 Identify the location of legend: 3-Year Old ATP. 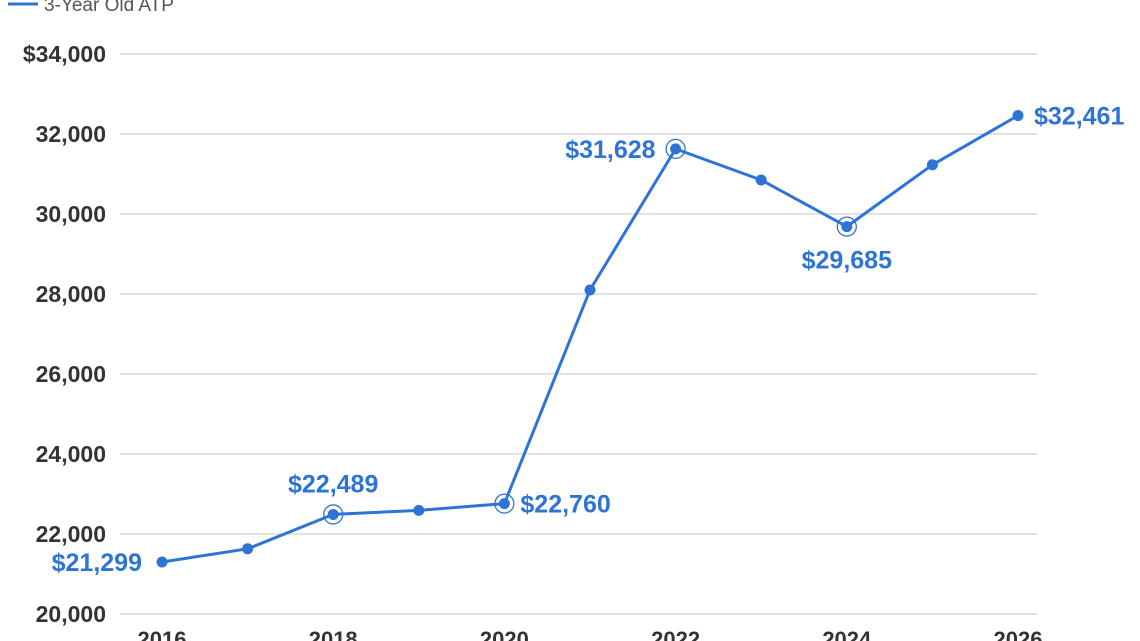
(91, 8).